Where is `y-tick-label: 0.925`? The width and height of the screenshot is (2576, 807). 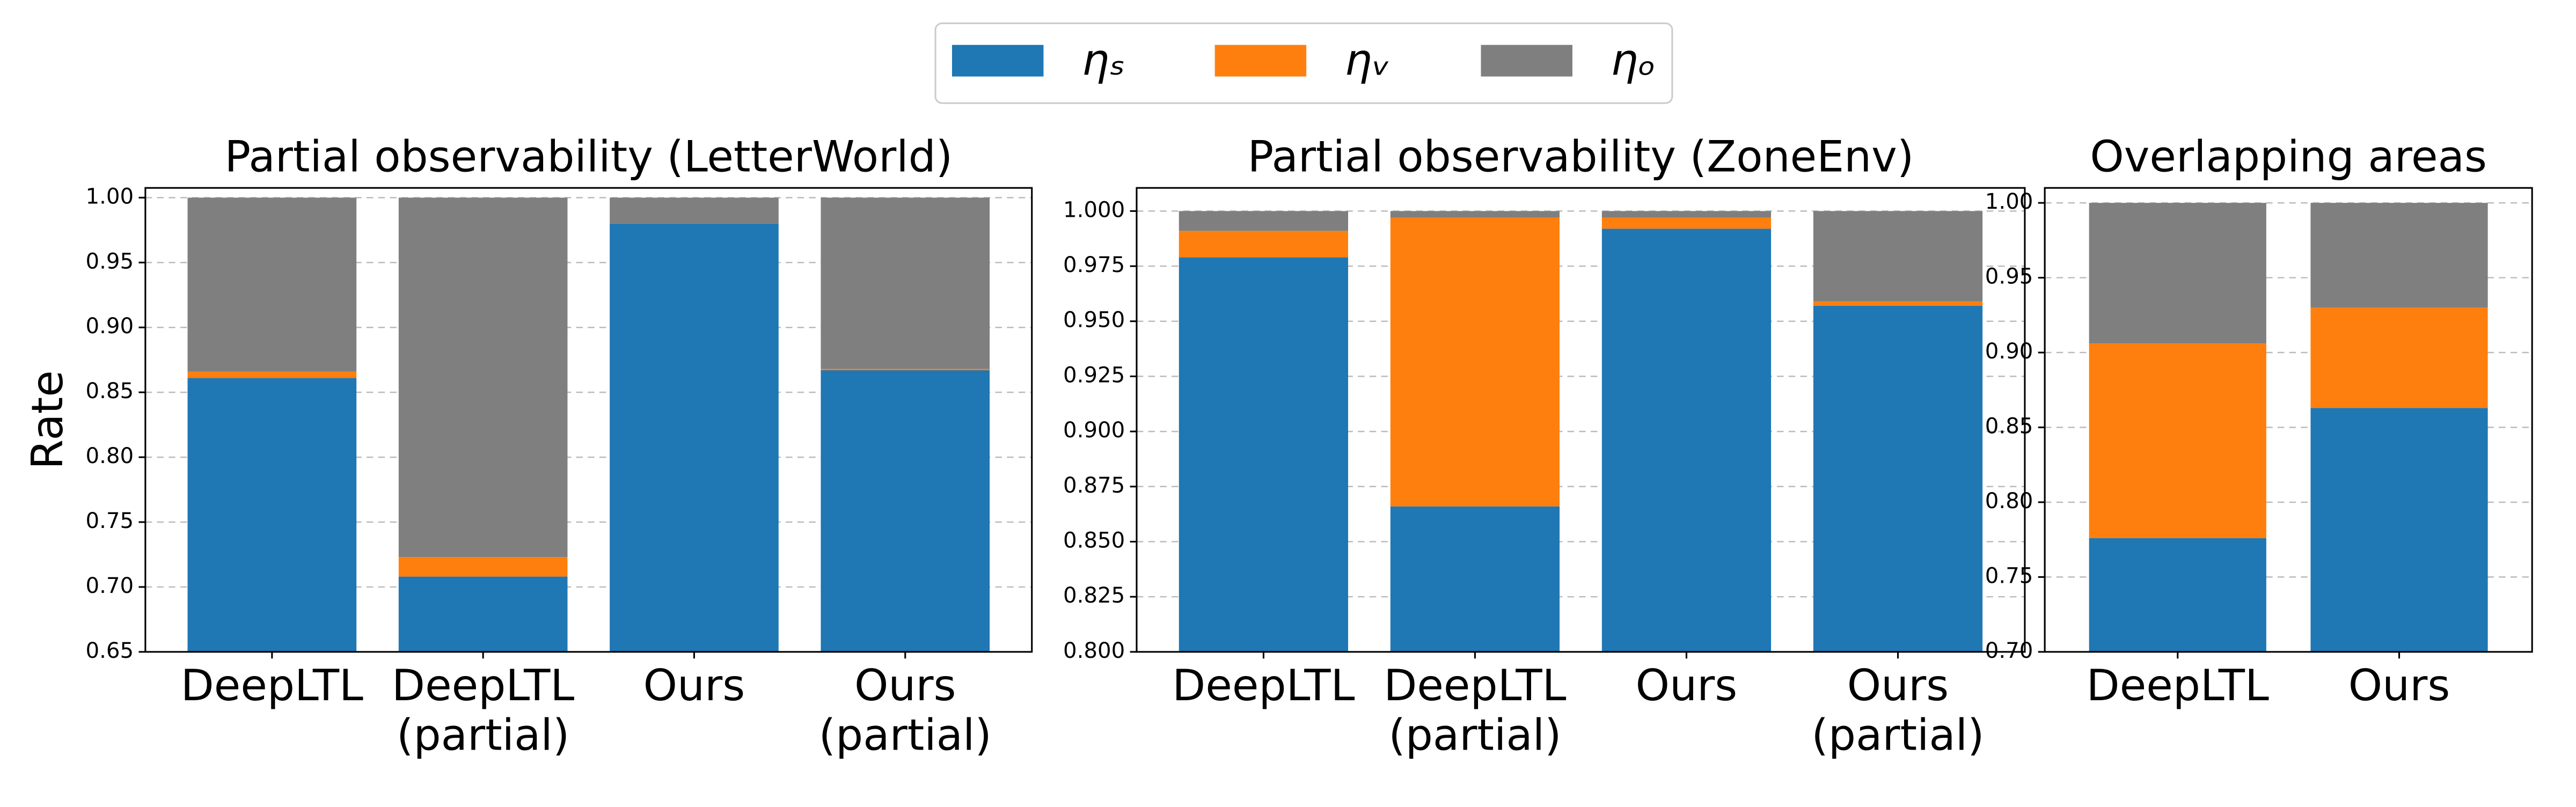 y-tick-label: 0.925 is located at coordinates (1094, 375).